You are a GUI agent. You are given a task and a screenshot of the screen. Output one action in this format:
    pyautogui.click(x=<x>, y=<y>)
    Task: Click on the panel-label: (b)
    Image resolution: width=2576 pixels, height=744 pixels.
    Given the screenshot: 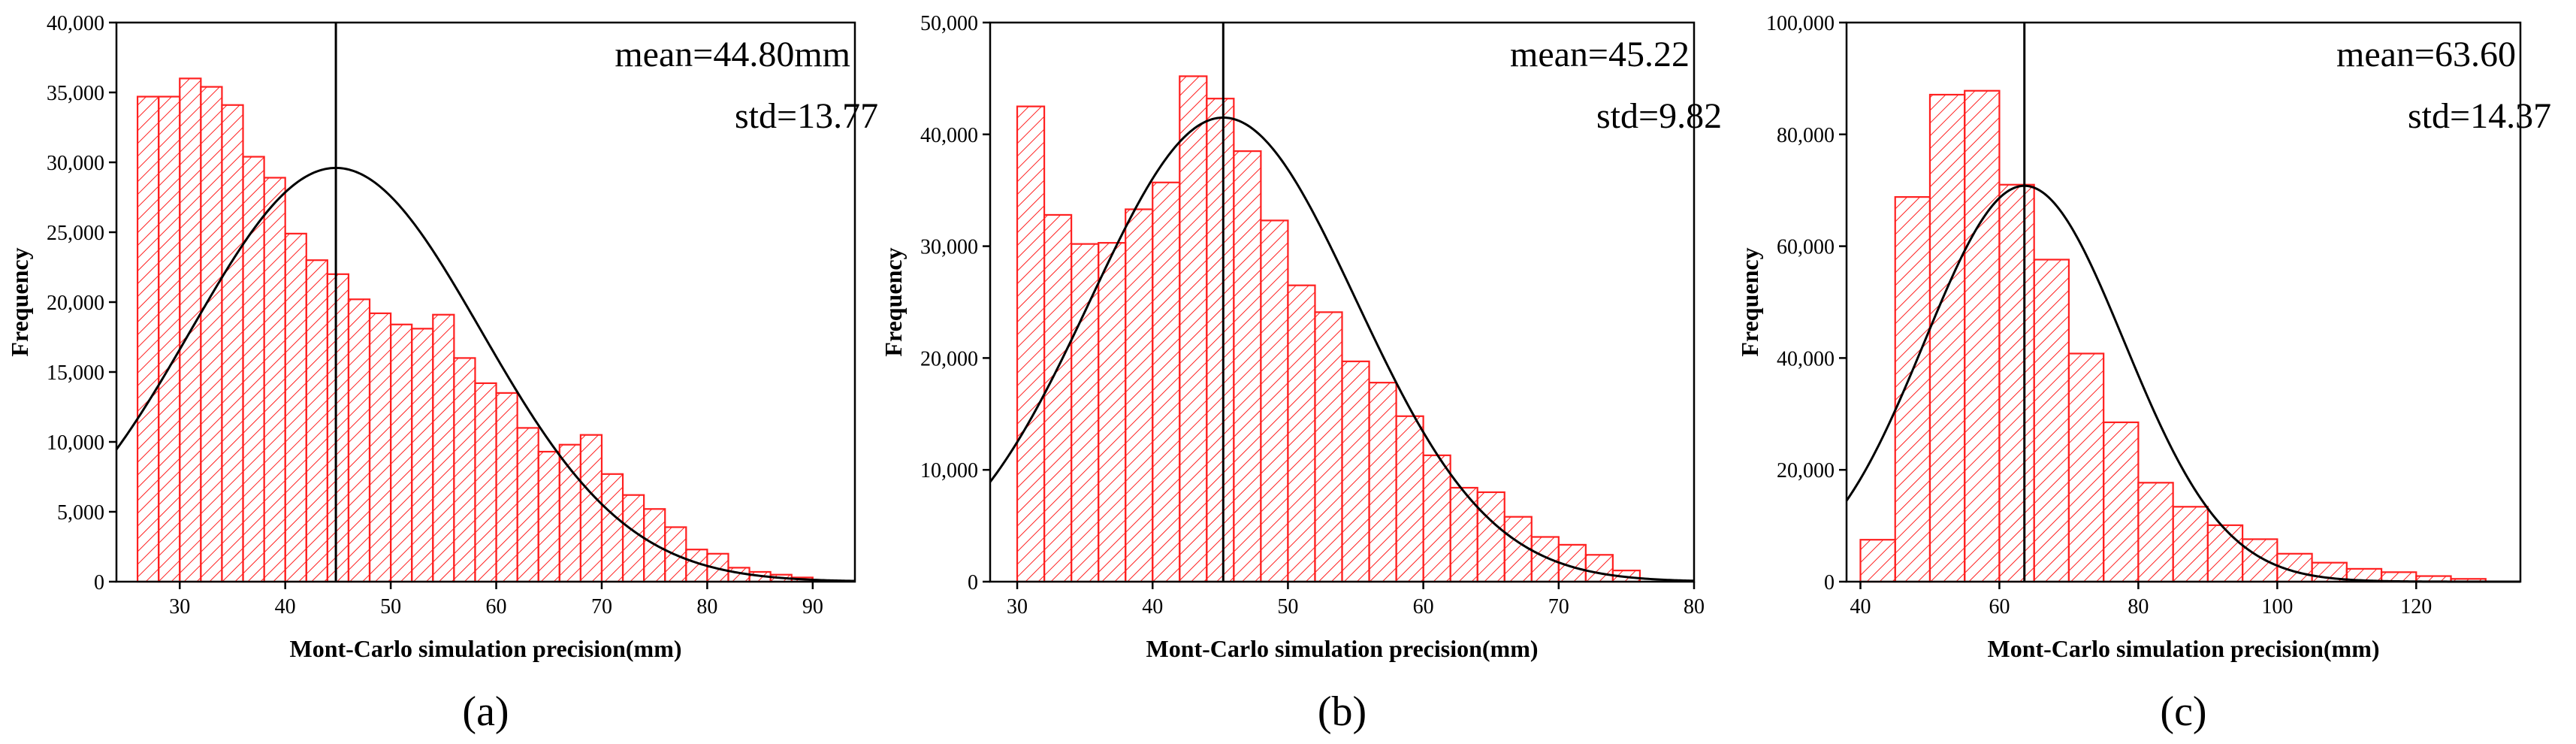 What is the action you would take?
    pyautogui.click(x=1342, y=711)
    